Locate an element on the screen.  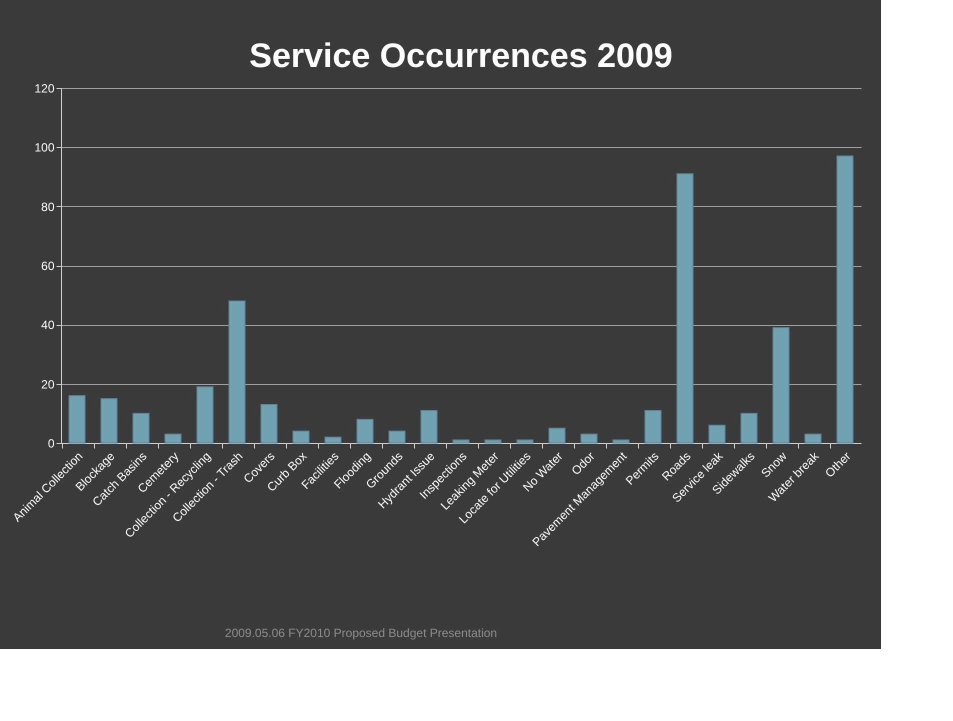
y-tick-label: 100 is located at coordinates (44, 147).